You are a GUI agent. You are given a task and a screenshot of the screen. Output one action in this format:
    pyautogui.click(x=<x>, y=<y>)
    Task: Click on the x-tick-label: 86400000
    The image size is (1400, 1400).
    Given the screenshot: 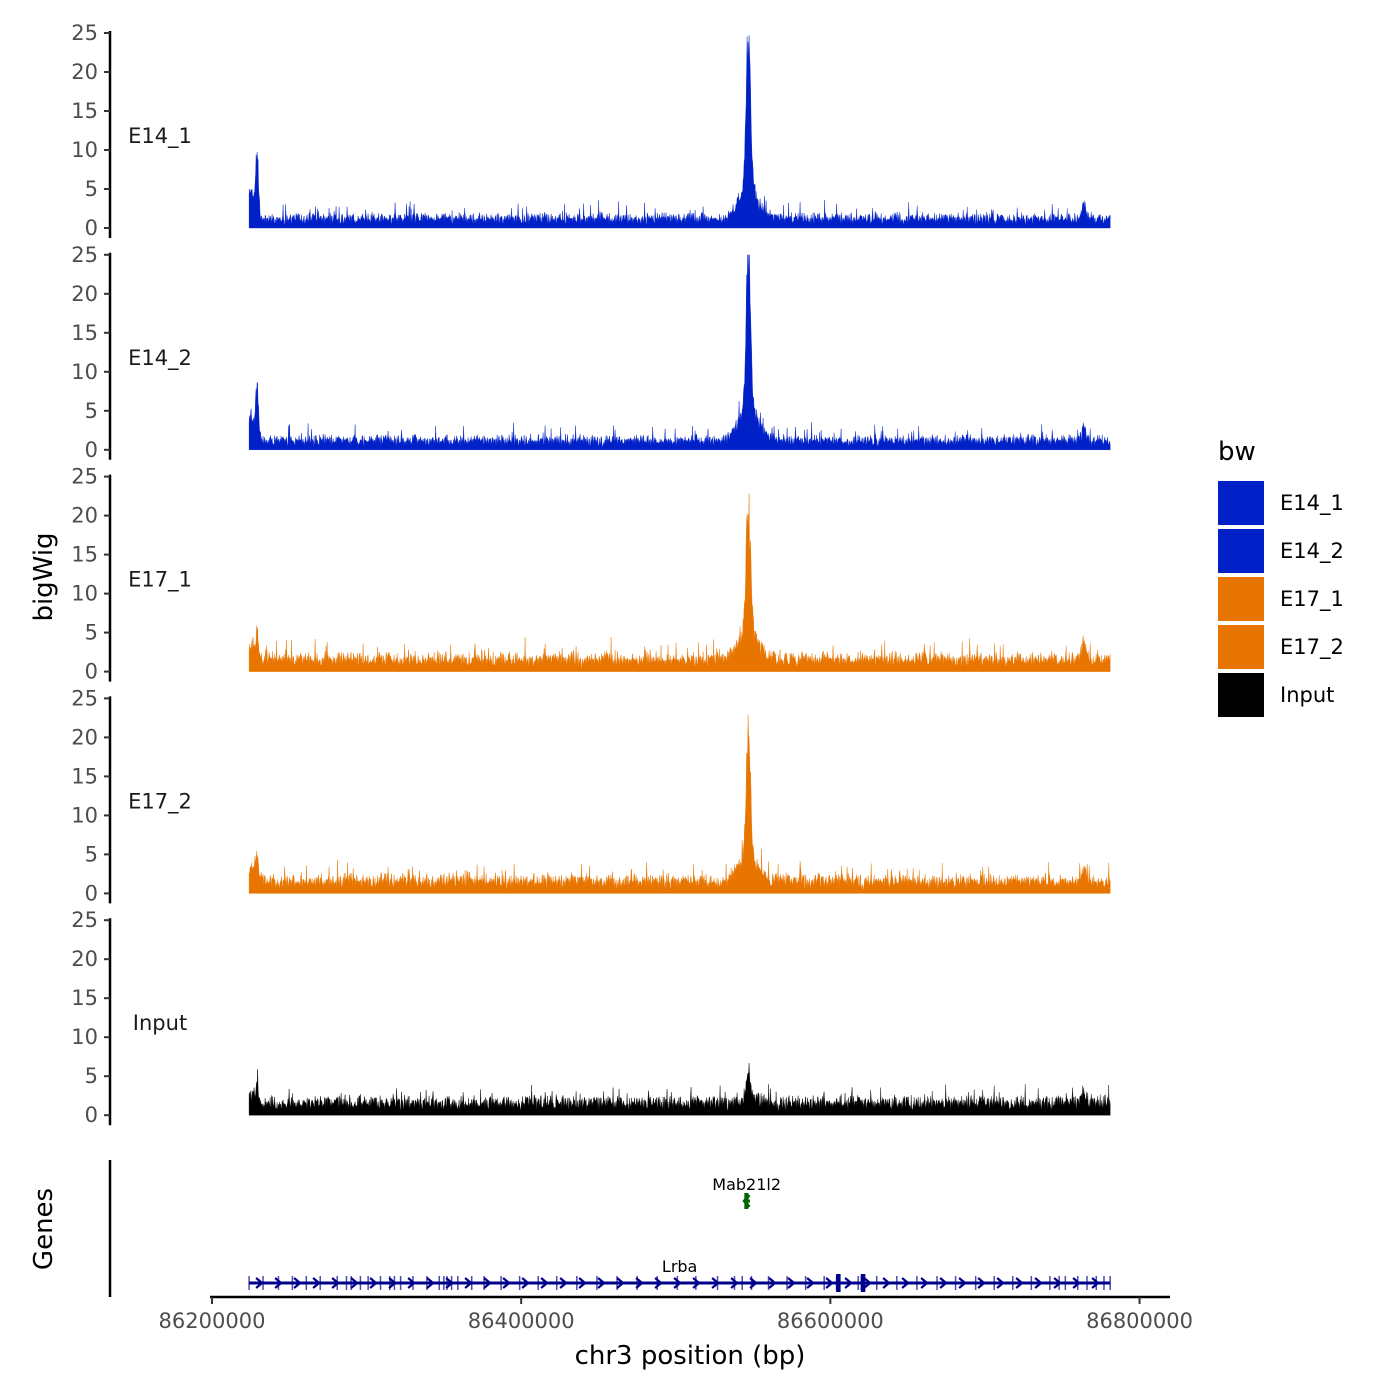 What is the action you would take?
    pyautogui.click(x=521, y=1321)
    